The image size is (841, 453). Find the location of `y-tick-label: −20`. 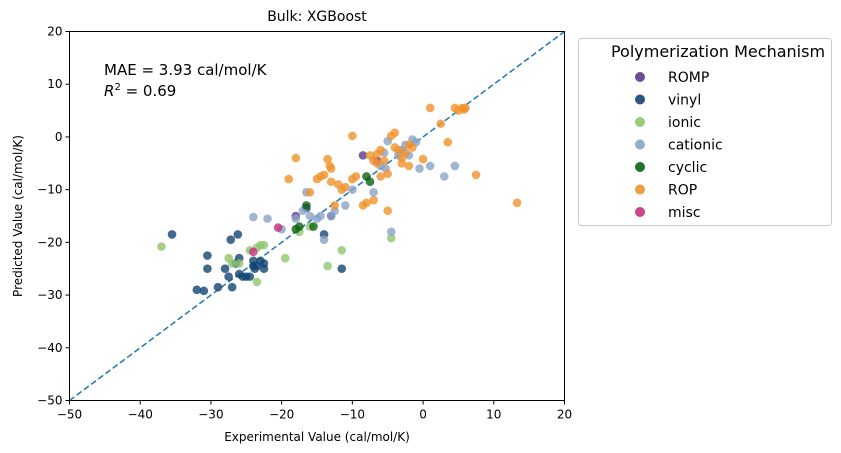

y-tick-label: −20 is located at coordinates (49, 242).